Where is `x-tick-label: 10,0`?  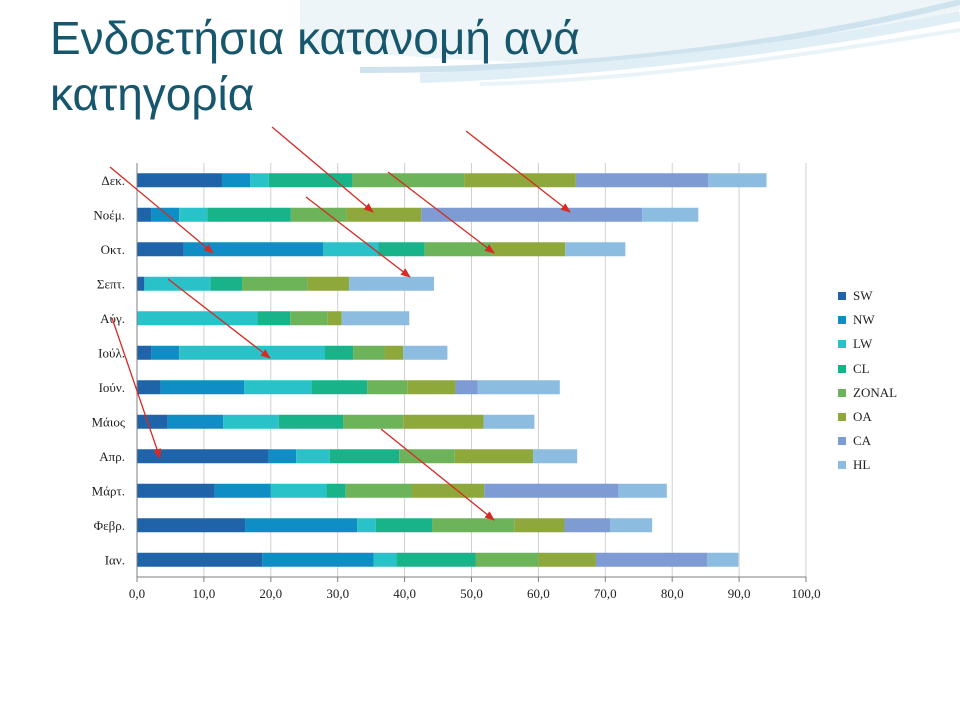 x-tick-label: 10,0 is located at coordinates (204, 593).